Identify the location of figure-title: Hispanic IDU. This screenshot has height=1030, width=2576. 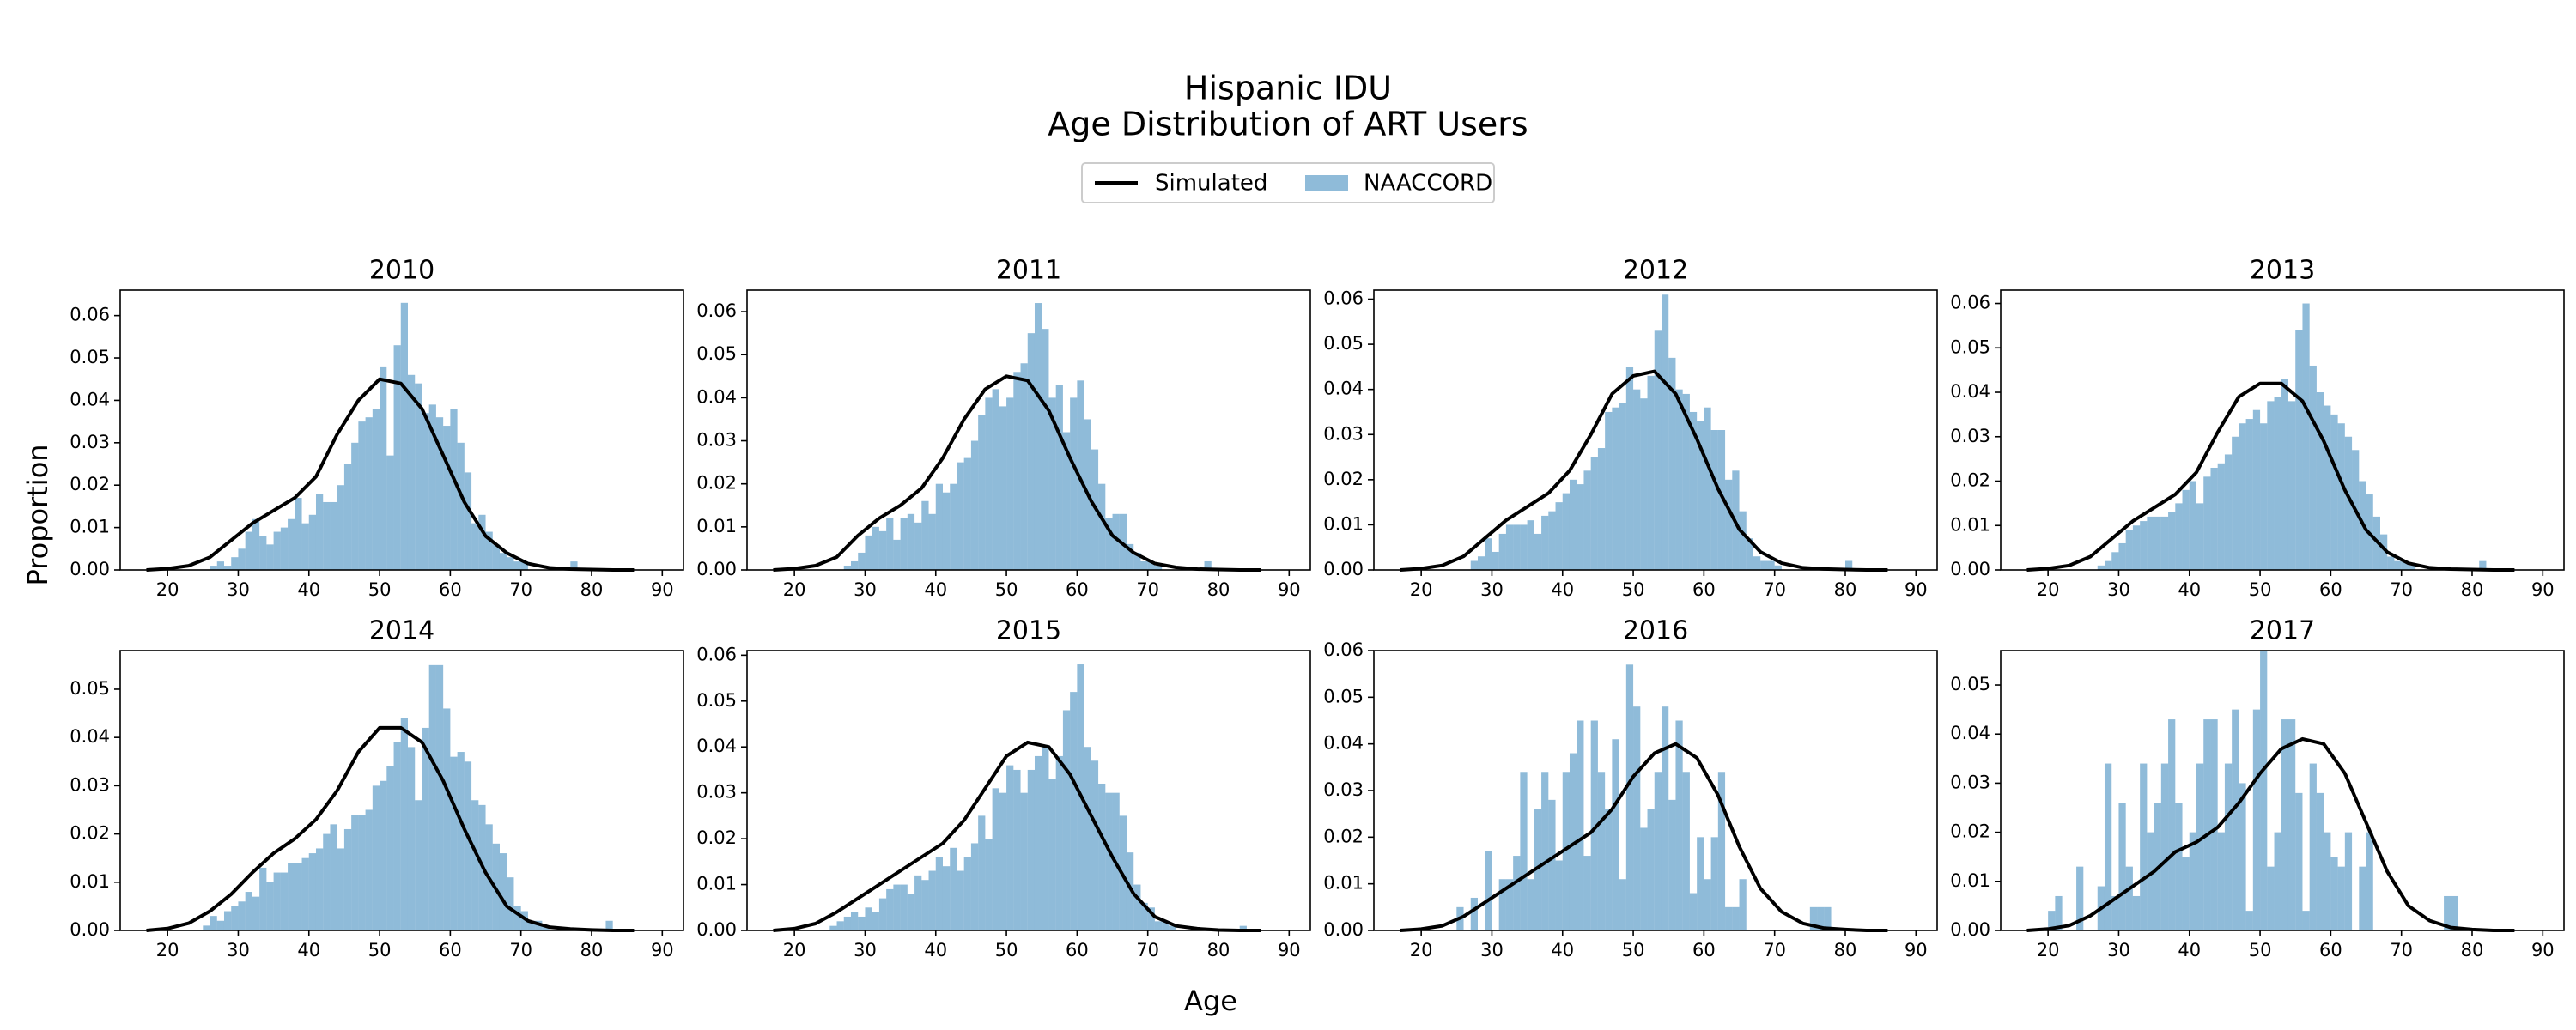
(1288, 88).